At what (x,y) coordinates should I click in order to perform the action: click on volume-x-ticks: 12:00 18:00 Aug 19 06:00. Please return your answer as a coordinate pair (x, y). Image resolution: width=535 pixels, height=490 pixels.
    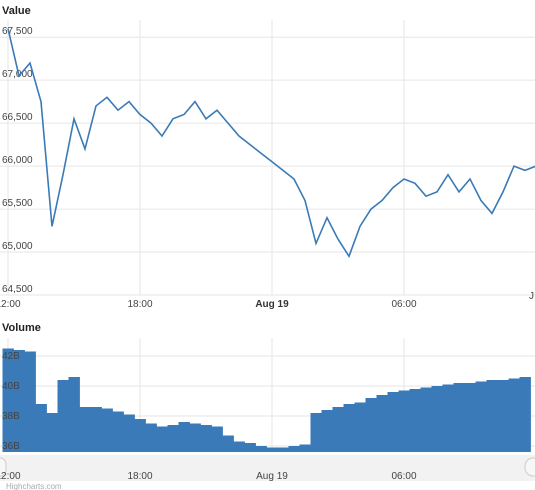
    Looking at the image, I should click on (208, 476).